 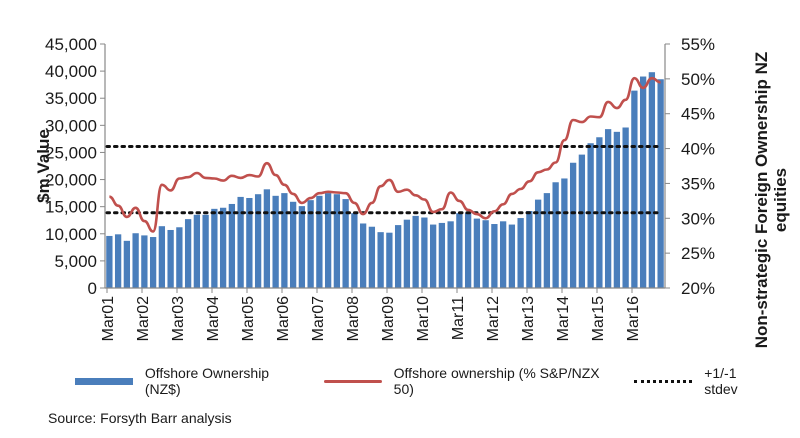 What do you see at coordinates (563, 318) in the screenshot?
I see `x-tick-label: Mar14` at bounding box center [563, 318].